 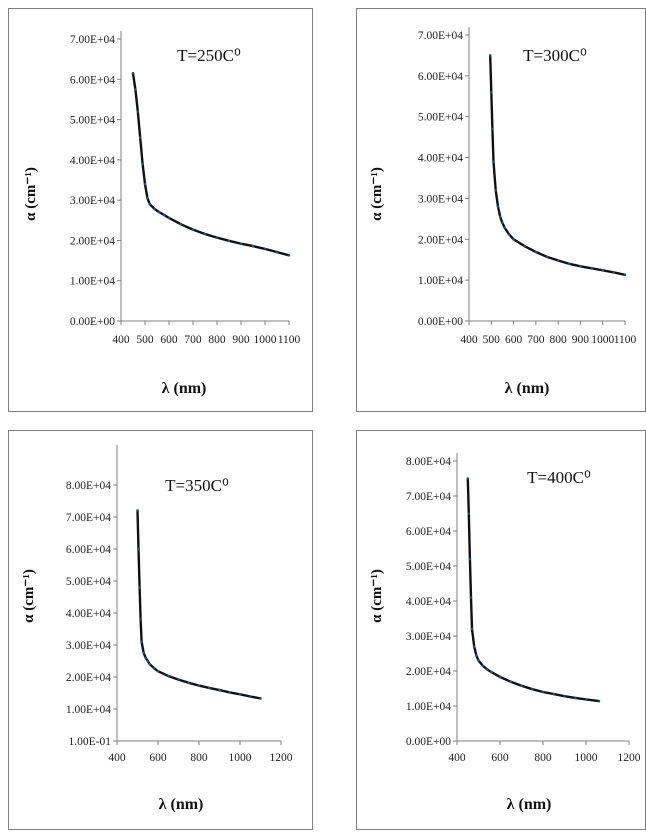 What do you see at coordinates (88, 582) in the screenshot?
I see `y-tick-label: 5.00E+04` at bounding box center [88, 582].